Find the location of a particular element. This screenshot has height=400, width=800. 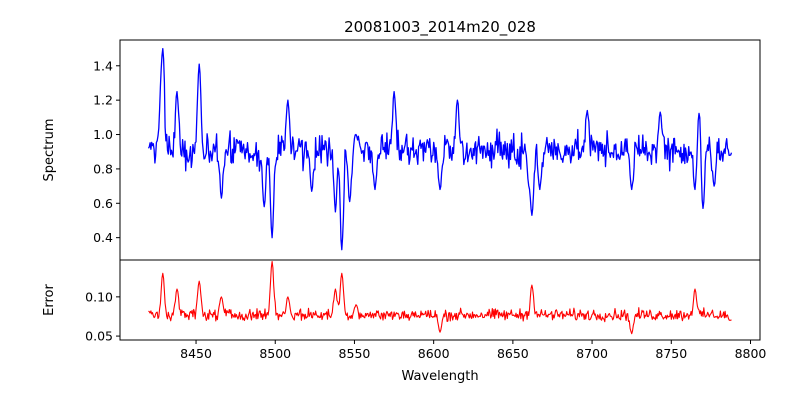

spectrum-y-tick-label: 0.6 is located at coordinates (103, 203).